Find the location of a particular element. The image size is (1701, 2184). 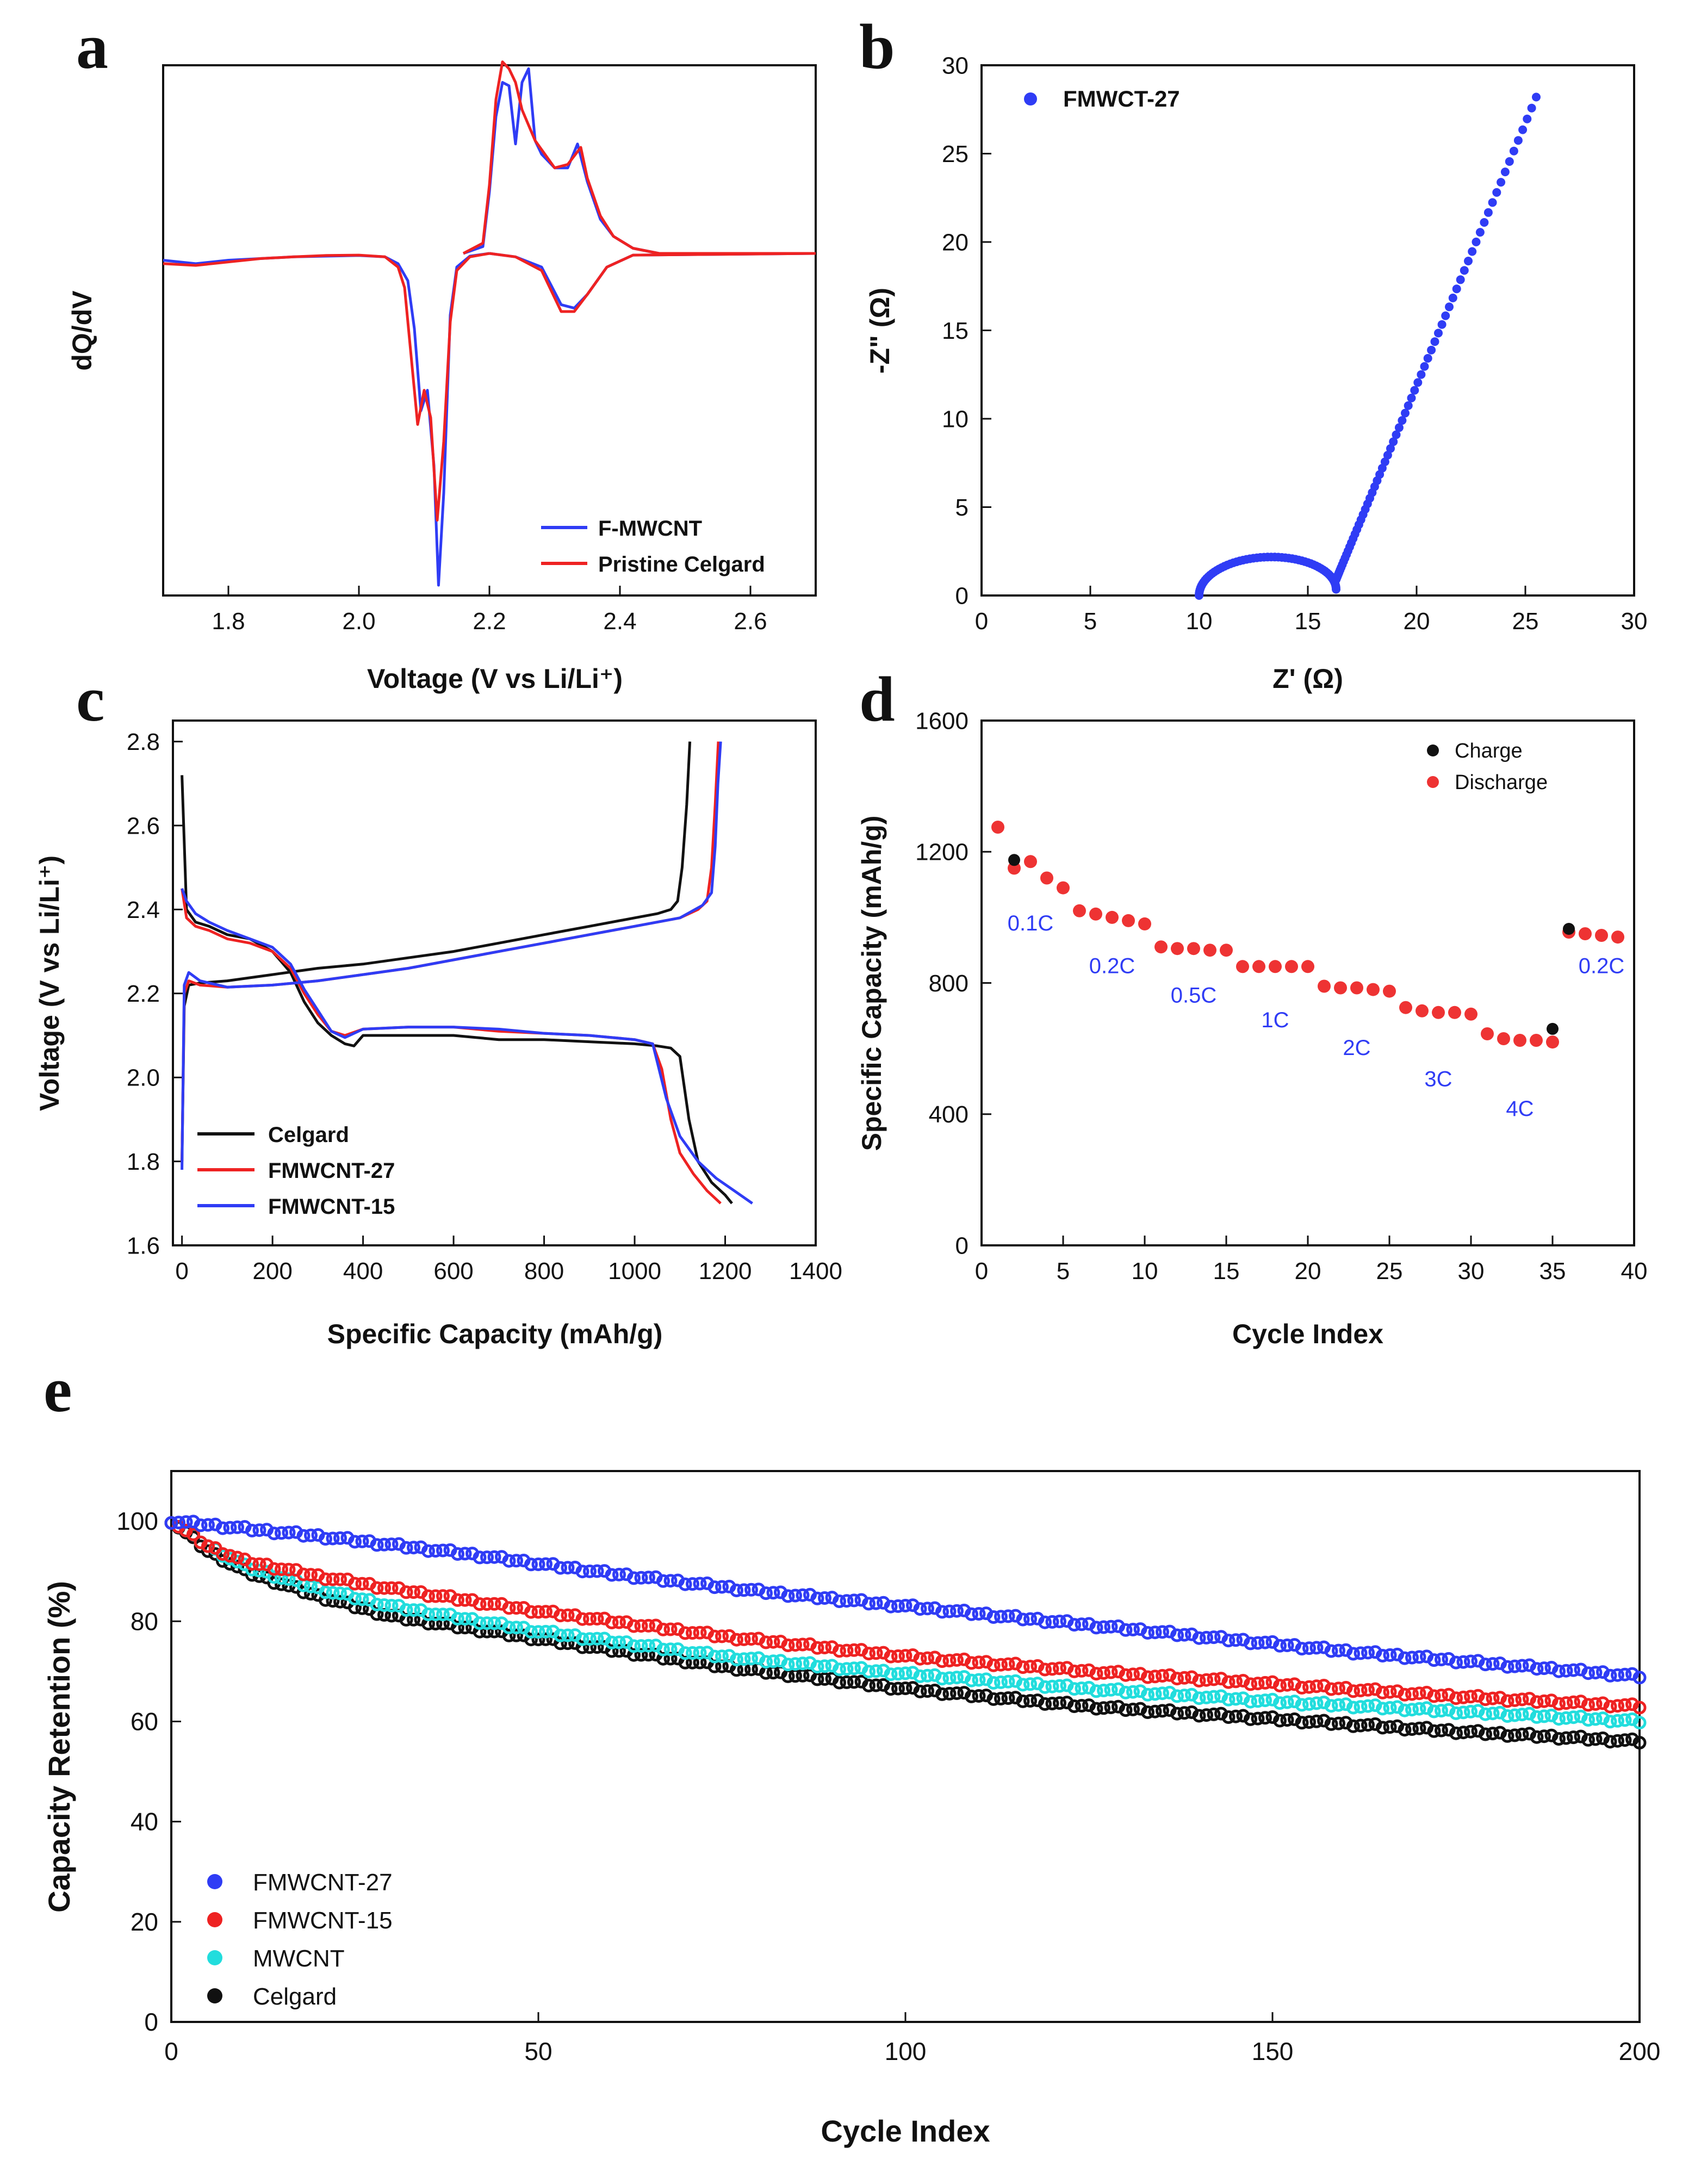

panel-d-ytick-label: 400 is located at coordinates (949, 1114).